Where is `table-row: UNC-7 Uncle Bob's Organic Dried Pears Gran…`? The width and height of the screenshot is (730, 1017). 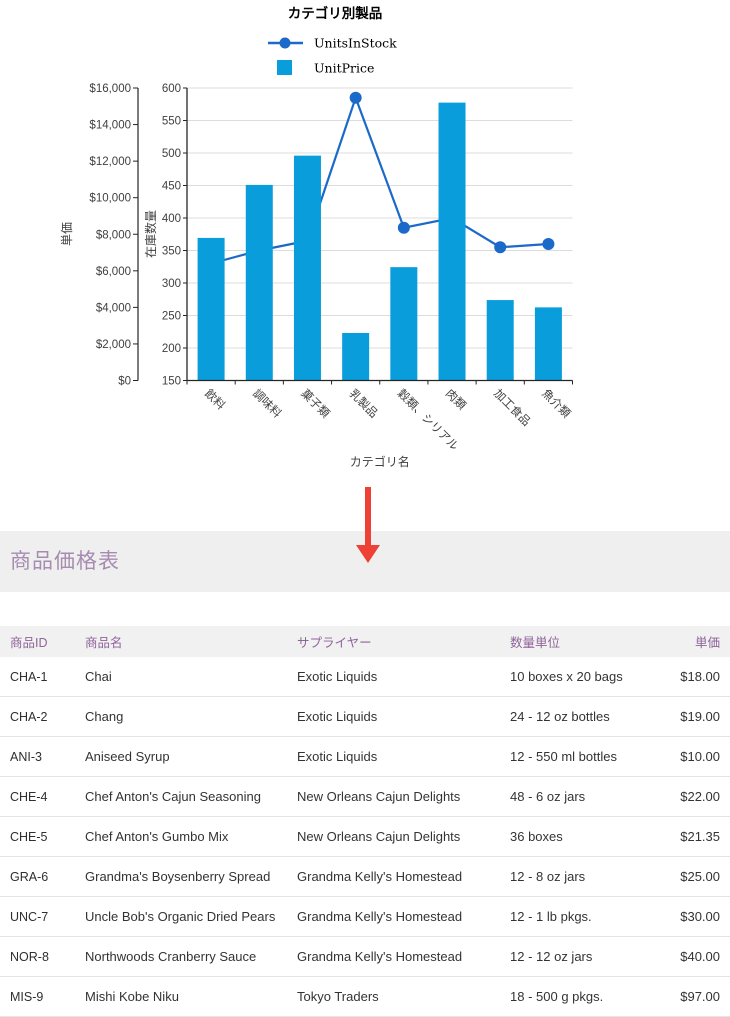
table-row: UNC-7 Uncle Bob's Organic Dried Pears Gran… is located at coordinates (365, 916).